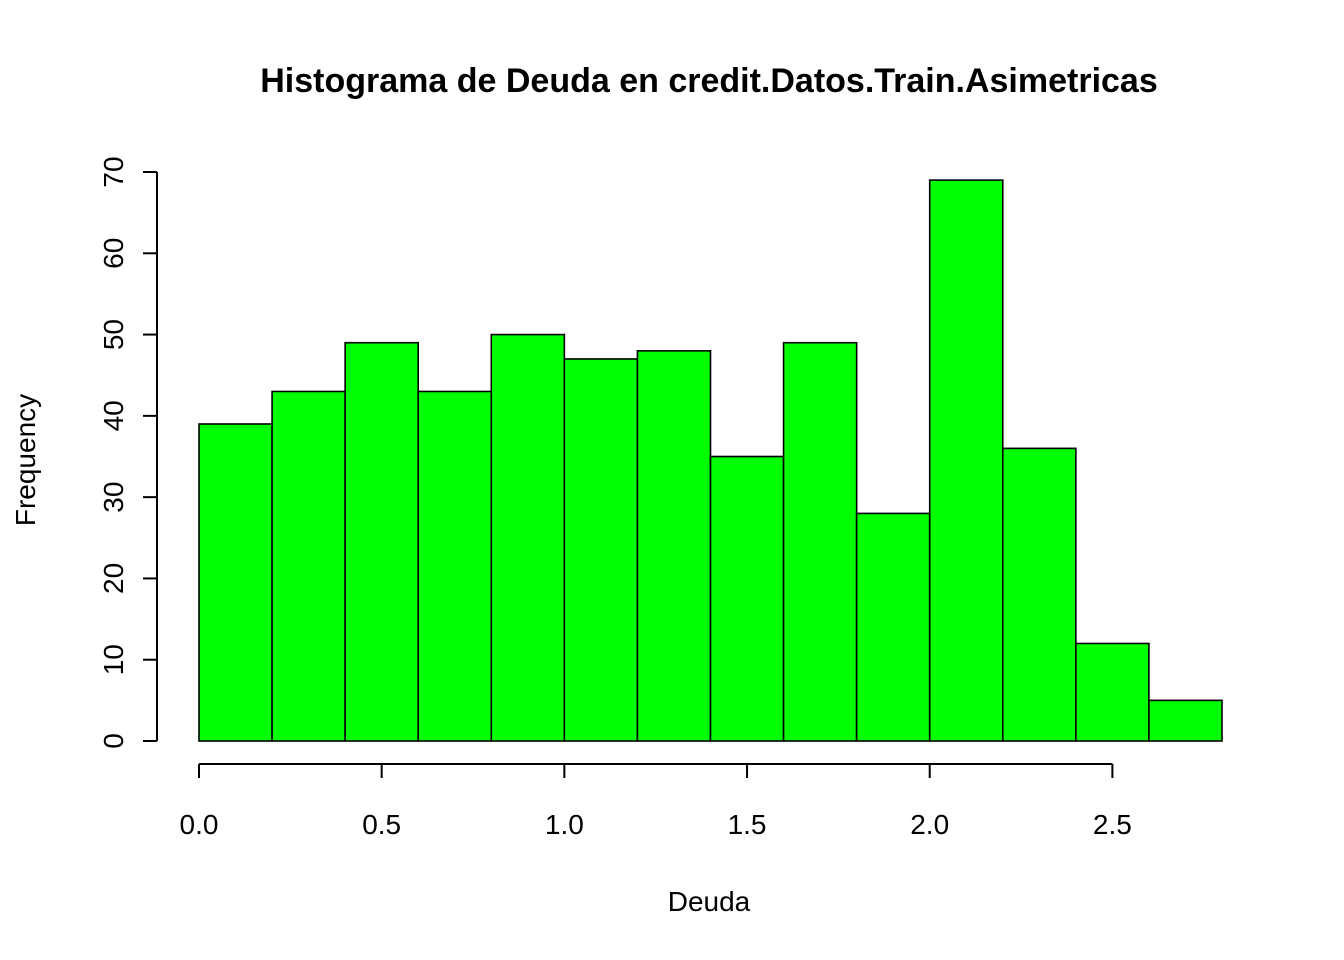 This screenshot has height=960, width=1344. Describe the element at coordinates (113, 659) in the screenshot. I see `y-tick-label: 10` at that location.